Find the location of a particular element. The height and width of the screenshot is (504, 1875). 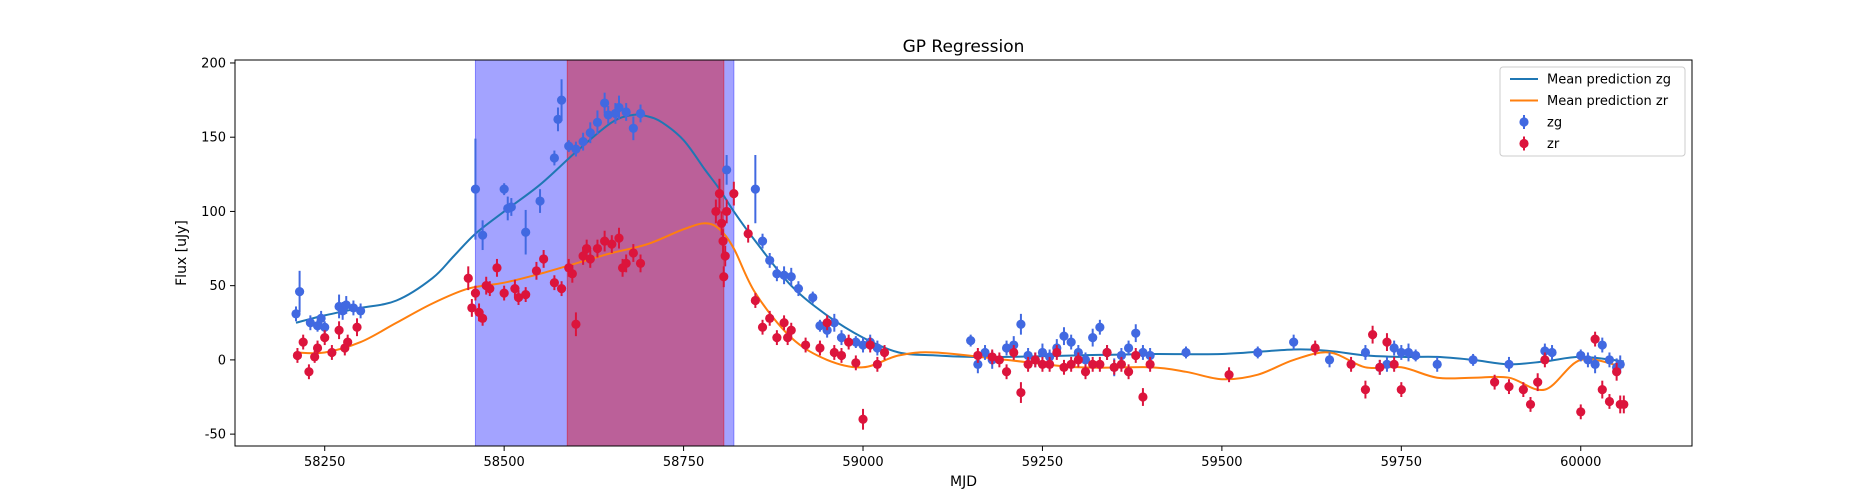

x-tick-label: 58250 is located at coordinates (324, 462).